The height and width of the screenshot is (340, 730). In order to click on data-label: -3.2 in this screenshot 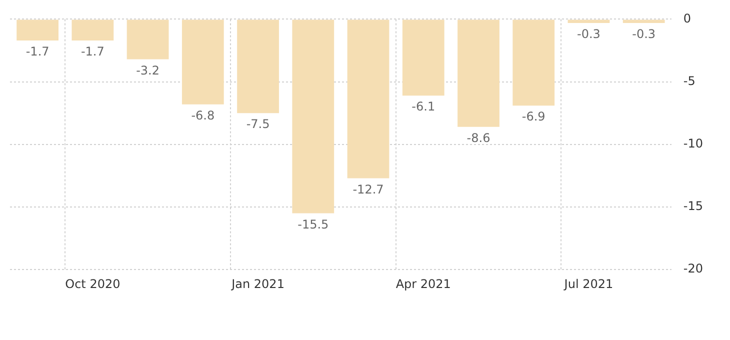, I will do `click(148, 70)`.